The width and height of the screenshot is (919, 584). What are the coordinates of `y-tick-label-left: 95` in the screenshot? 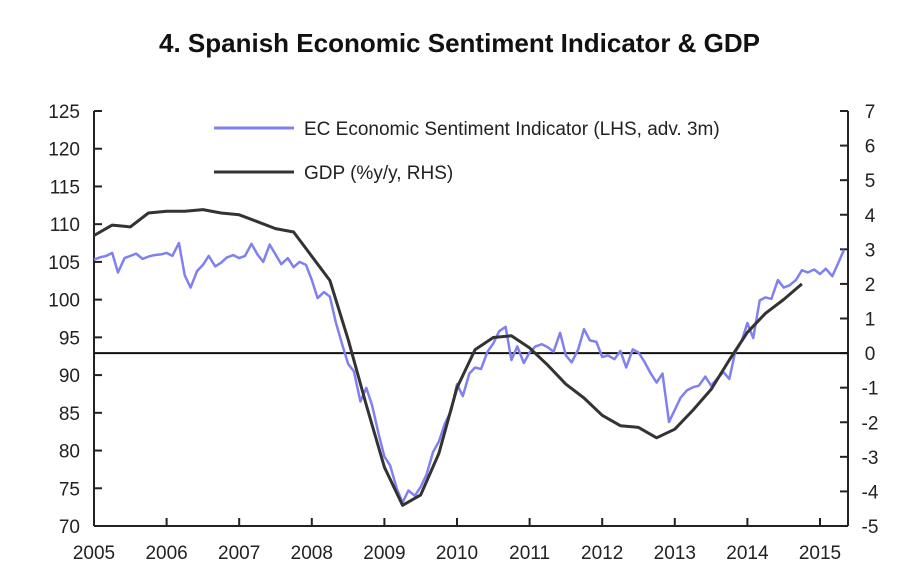 It's located at (69, 338).